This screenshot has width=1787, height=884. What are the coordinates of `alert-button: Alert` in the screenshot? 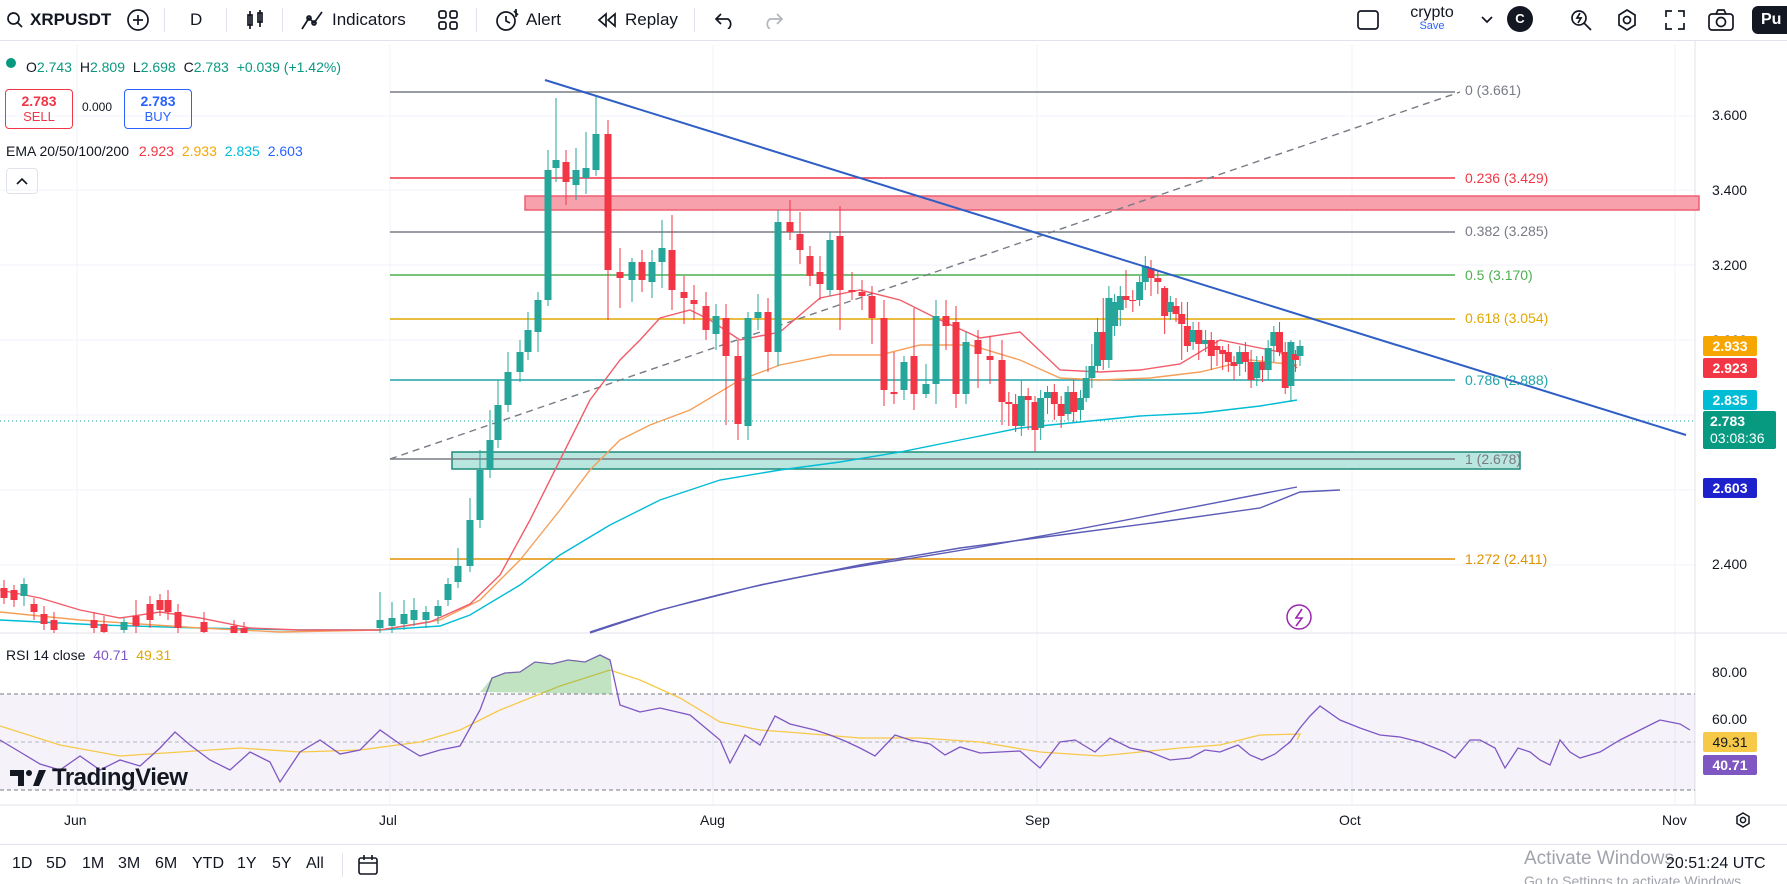 It's located at (527, 20).